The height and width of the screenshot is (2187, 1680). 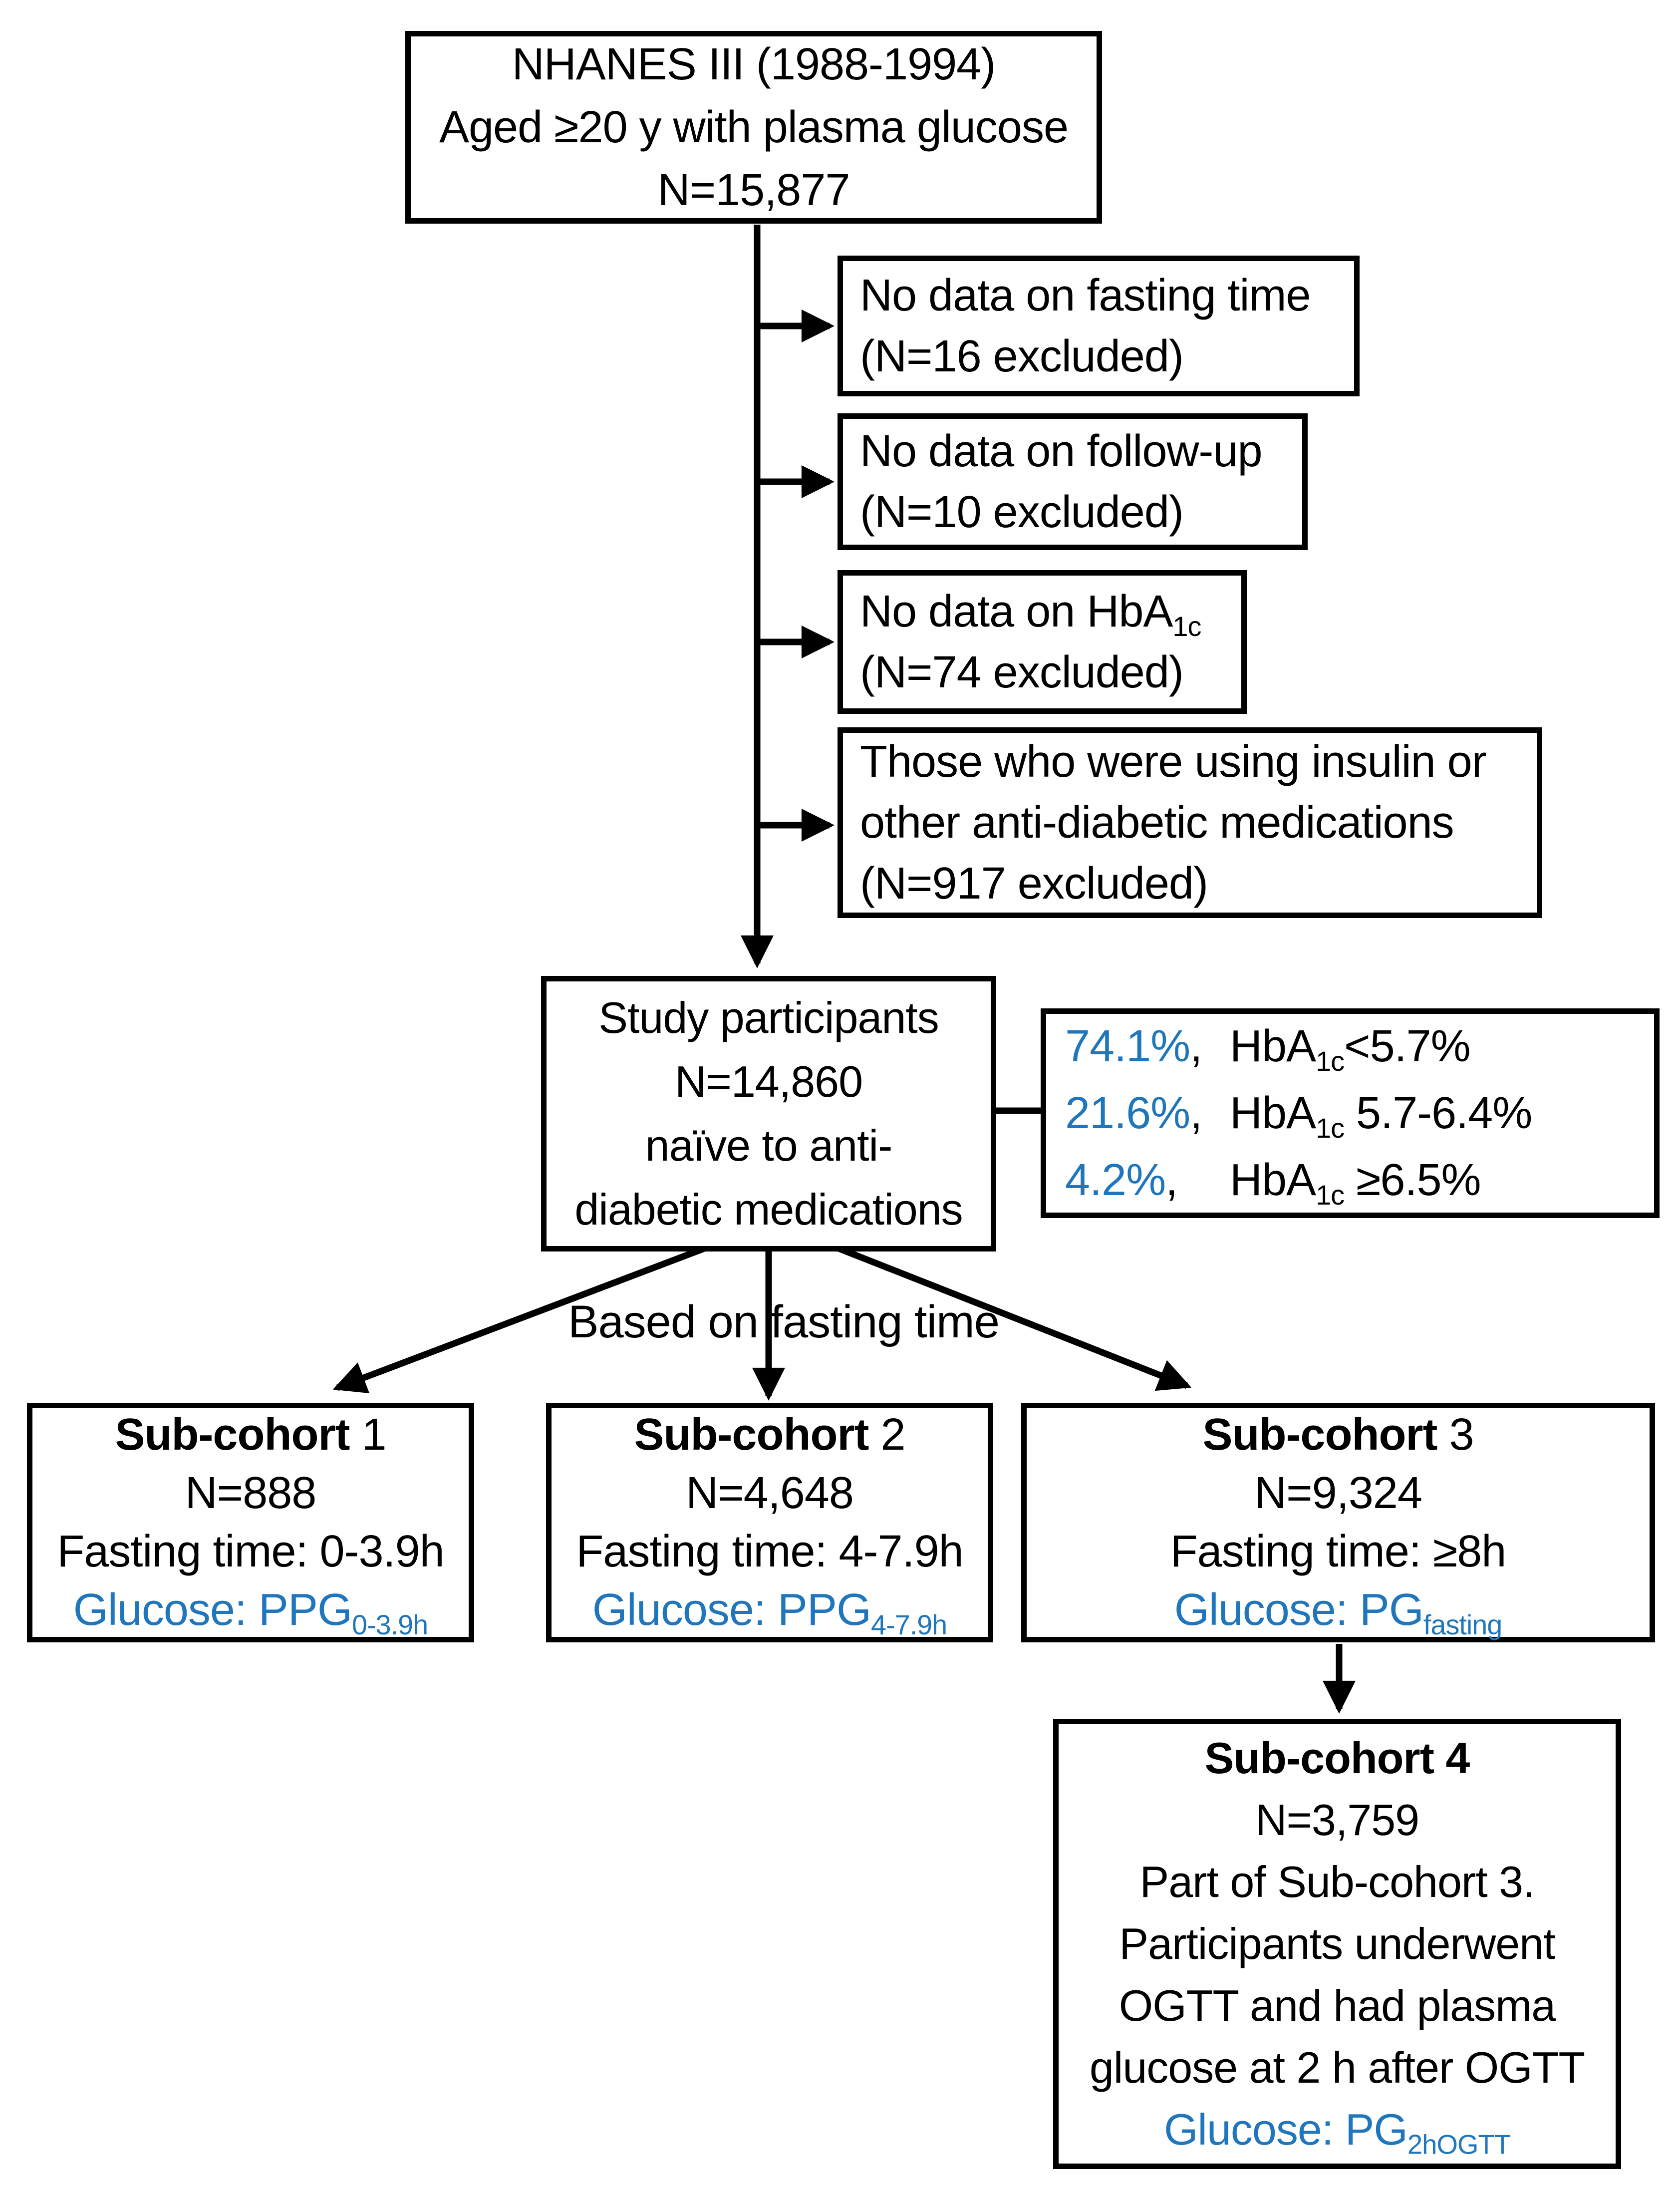 I want to click on hba1c-percent: 21.6%, so click(x=1127, y=1113).